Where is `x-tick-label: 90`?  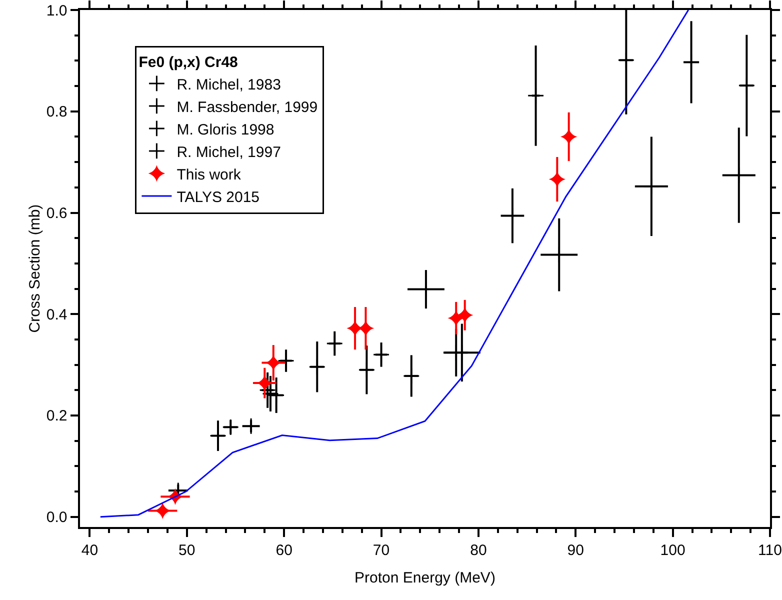
x-tick-label: 90 is located at coordinates (575, 550).